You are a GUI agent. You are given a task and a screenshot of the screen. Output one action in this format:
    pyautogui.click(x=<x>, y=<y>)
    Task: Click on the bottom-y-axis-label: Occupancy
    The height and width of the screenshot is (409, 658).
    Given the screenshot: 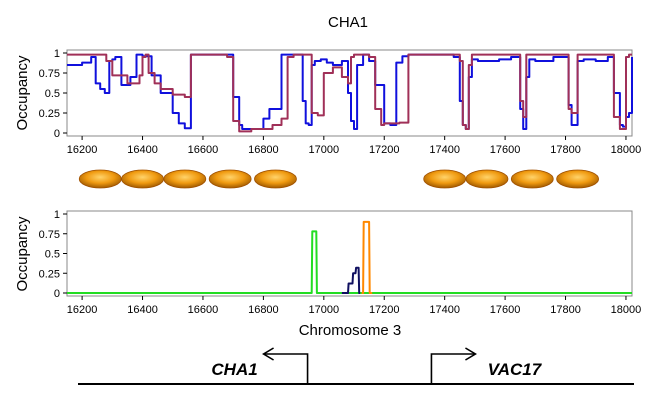 What is the action you would take?
    pyautogui.click(x=22, y=254)
    